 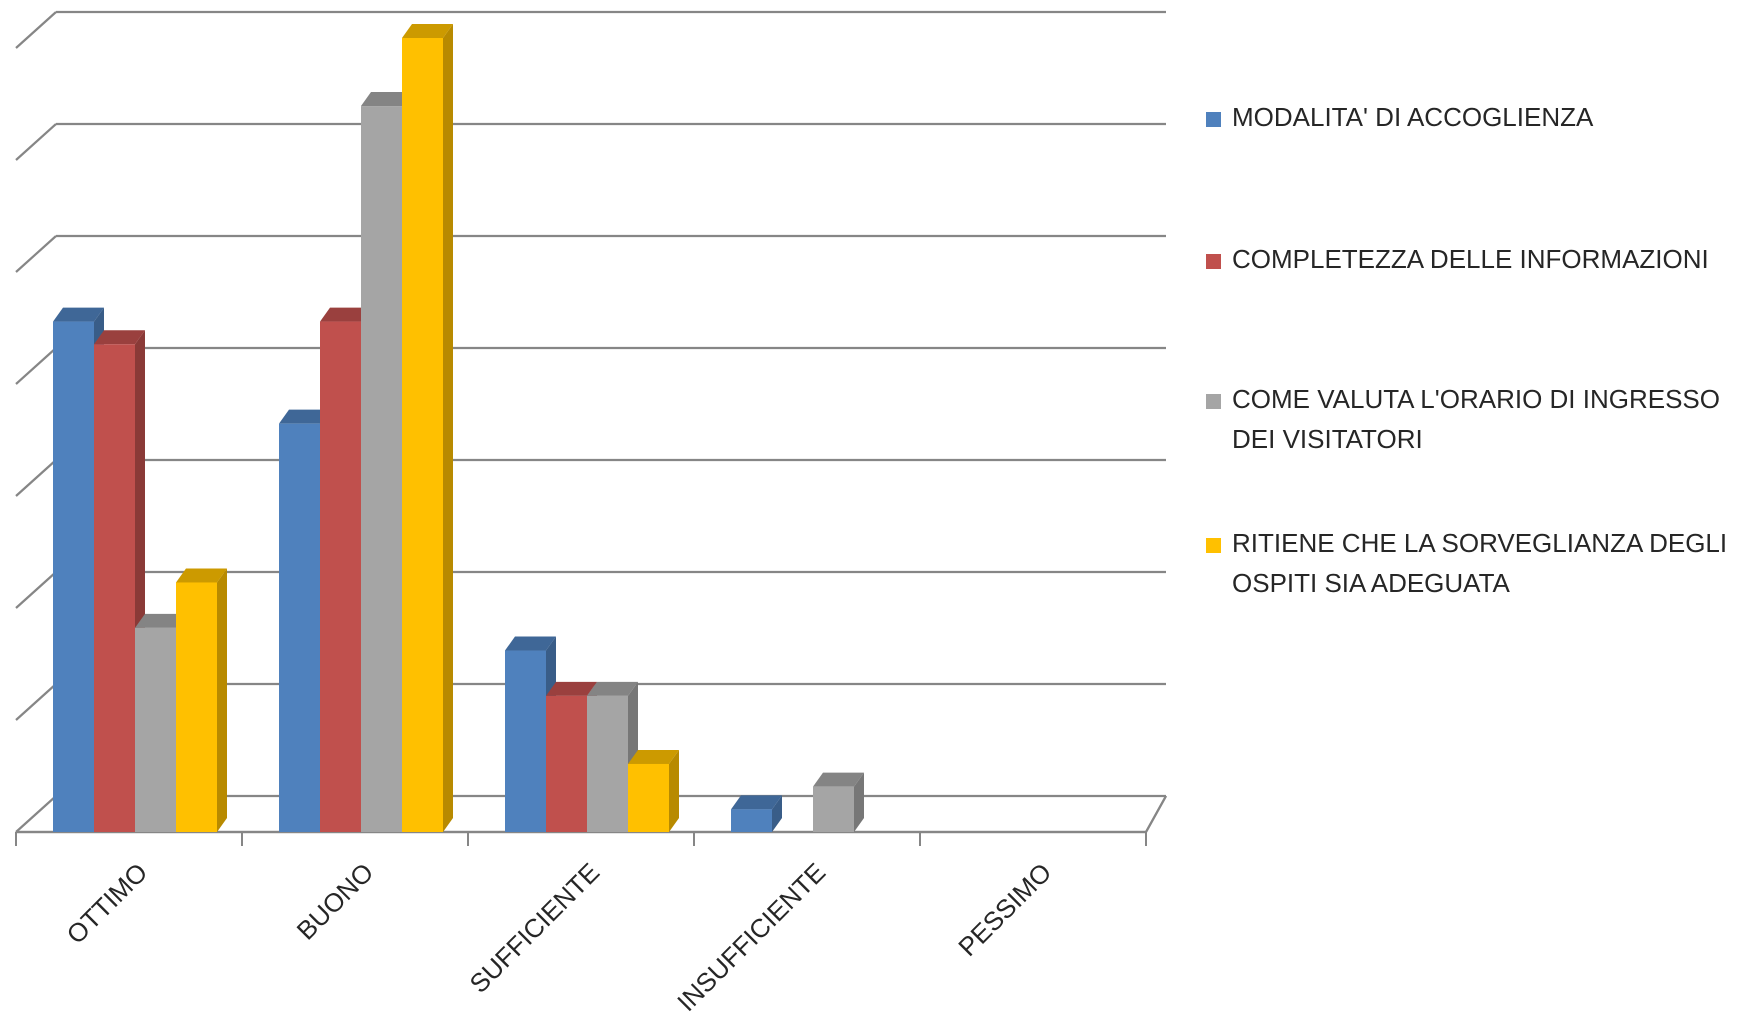 I want to click on x-axis-ticks, so click(x=581, y=839).